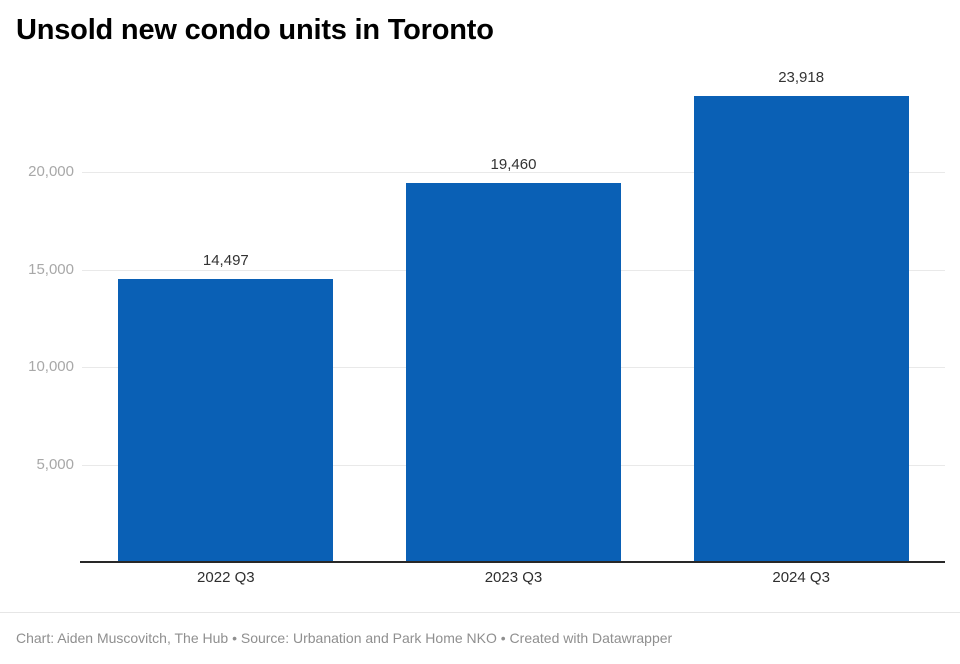 The image size is (960, 664). I want to click on y-axis-tick-label: 15,000, so click(51, 269).